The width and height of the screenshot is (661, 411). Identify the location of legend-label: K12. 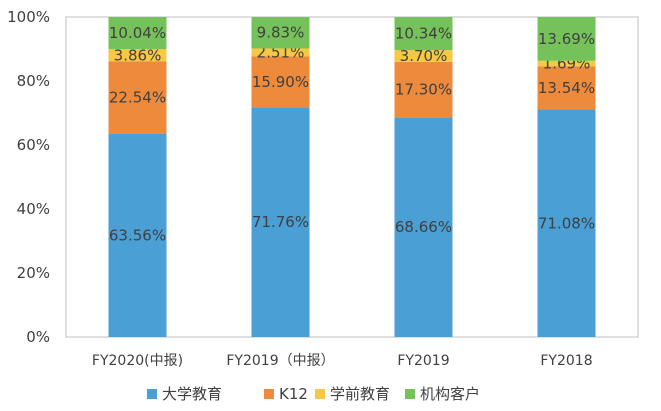
(293, 394).